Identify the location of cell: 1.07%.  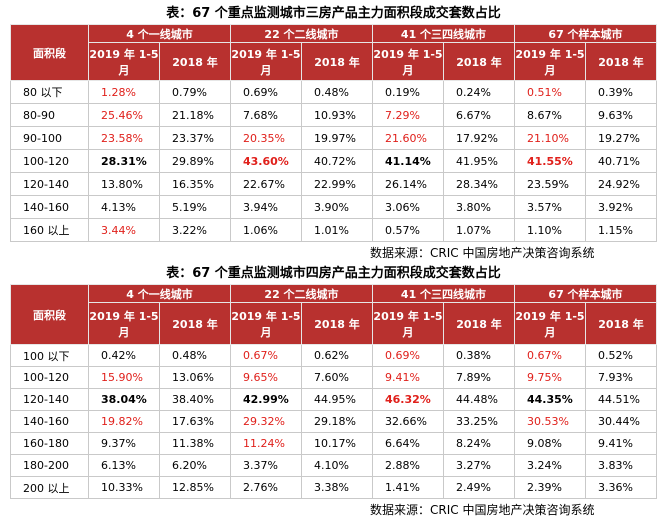
(479, 230).